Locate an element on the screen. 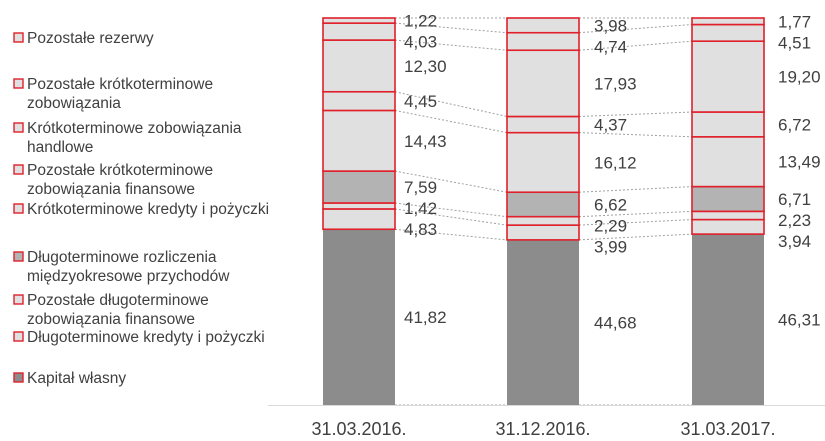 The image size is (825, 441). legend-label: handlowe is located at coordinates (60, 147).